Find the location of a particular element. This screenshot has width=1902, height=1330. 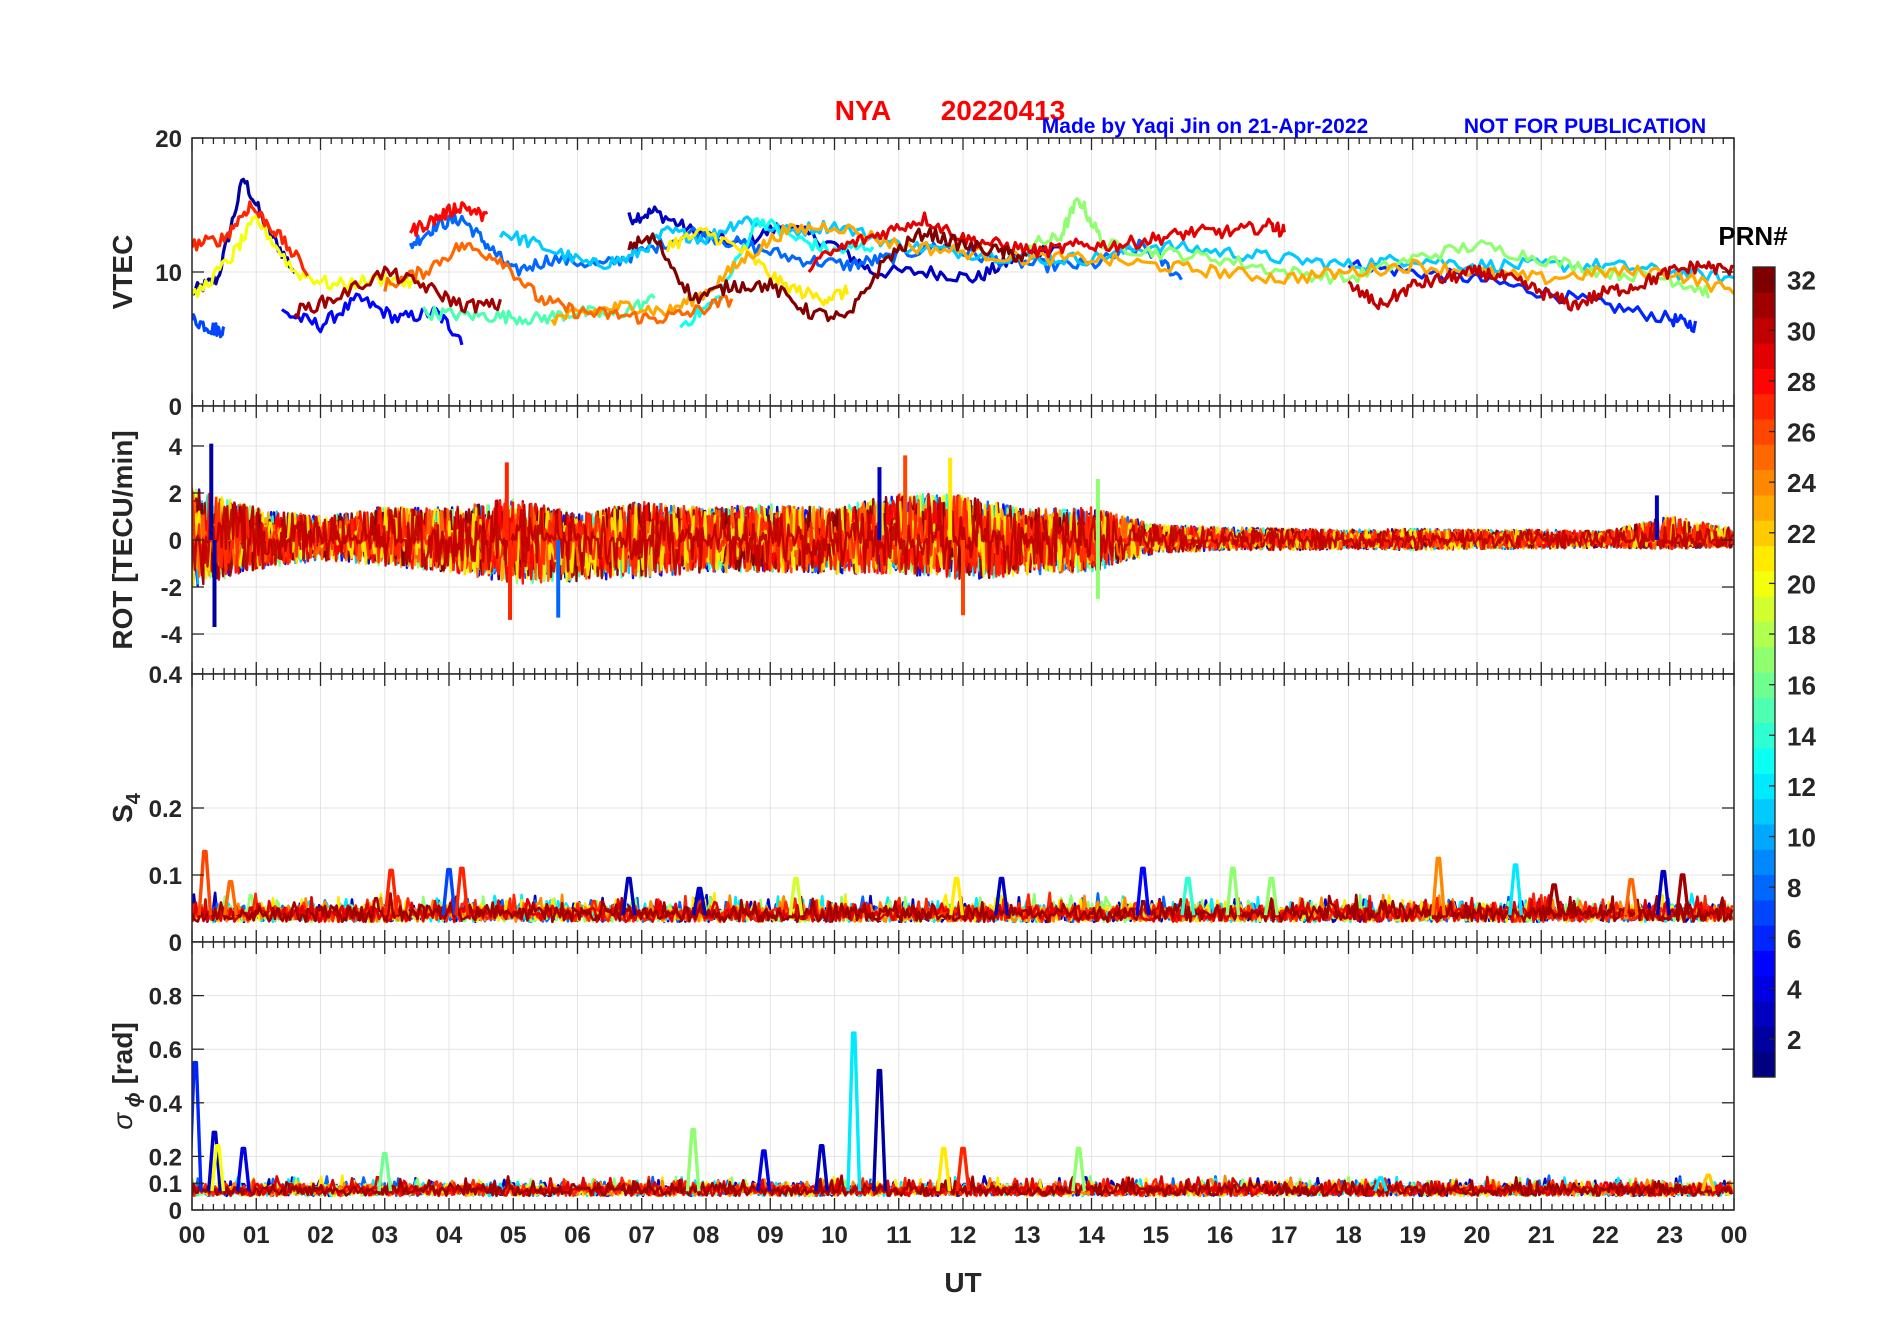

y-axis-label: VTEC is located at coordinates (122, 272).